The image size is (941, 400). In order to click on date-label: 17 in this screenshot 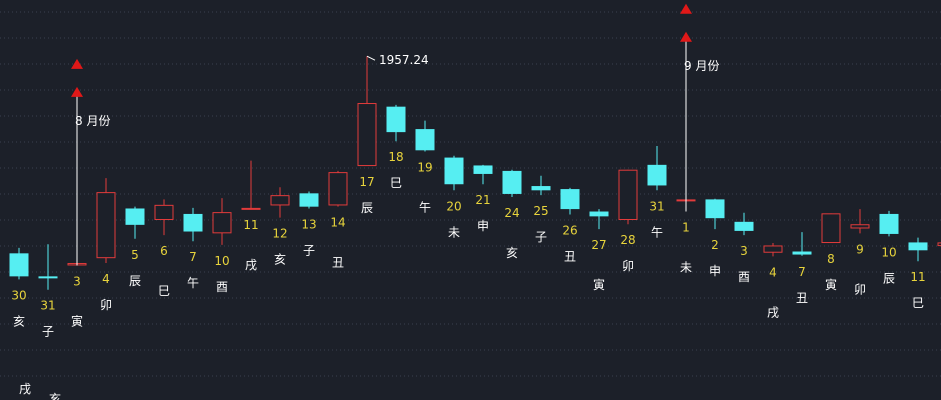, I will do `click(366, 182)`.